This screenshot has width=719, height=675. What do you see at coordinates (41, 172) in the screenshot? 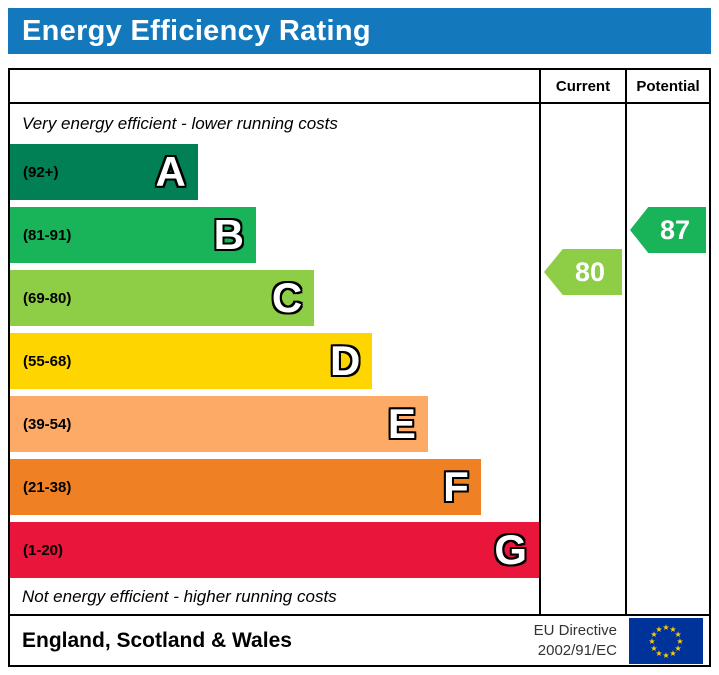
I see `band-range-A: (92+)` at bounding box center [41, 172].